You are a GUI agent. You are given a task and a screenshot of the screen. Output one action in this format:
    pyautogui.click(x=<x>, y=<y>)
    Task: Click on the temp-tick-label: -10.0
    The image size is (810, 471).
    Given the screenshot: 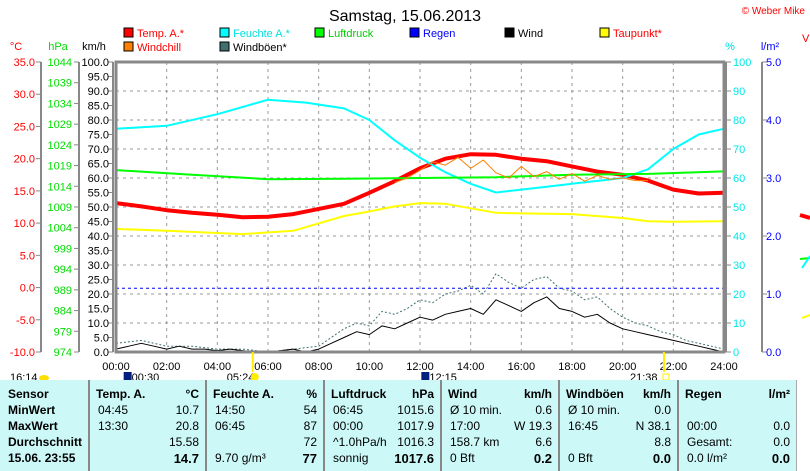 What is the action you would take?
    pyautogui.click(x=22, y=353)
    